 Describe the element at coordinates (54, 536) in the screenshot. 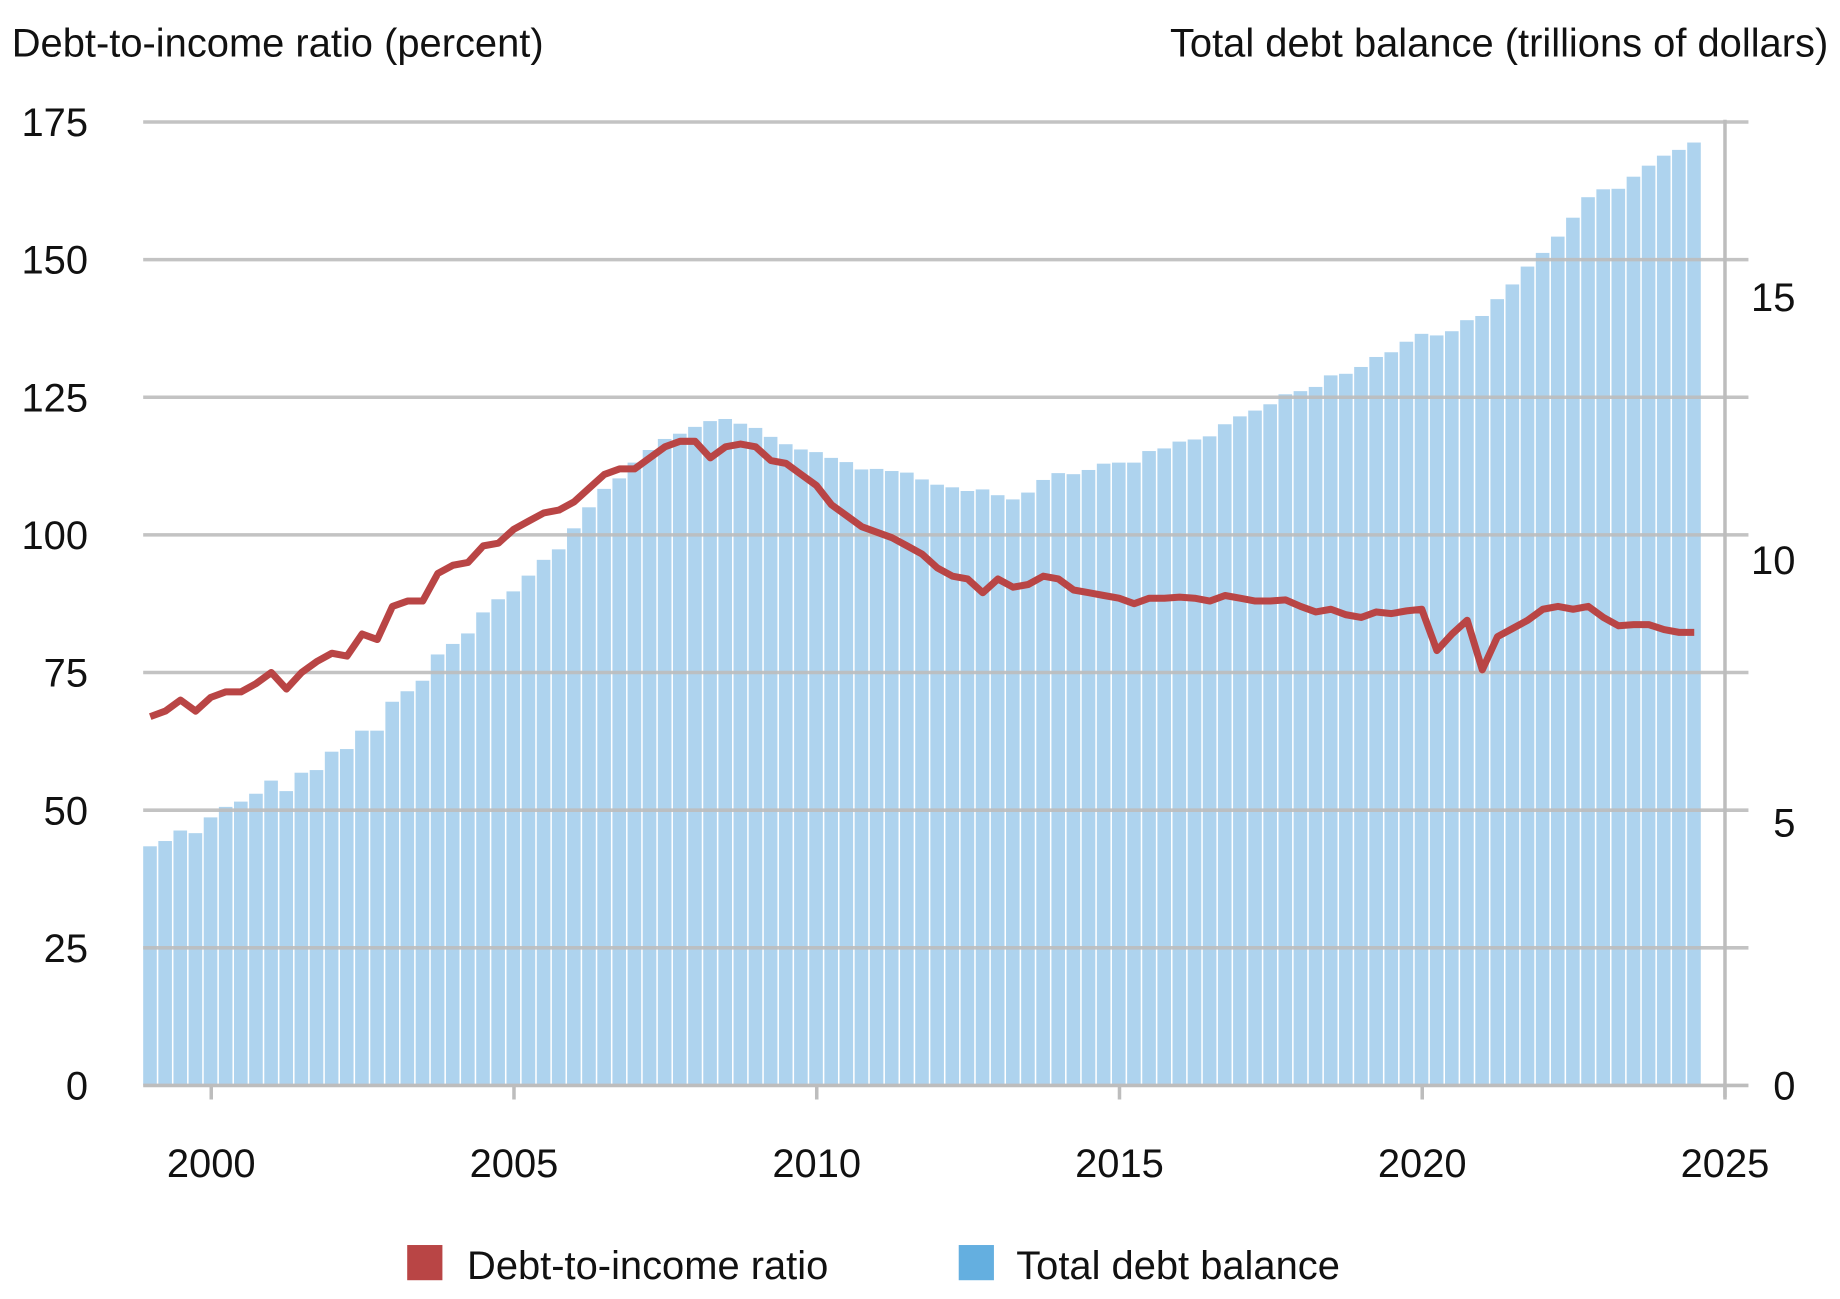

I see `left-tick-label: 100` at that location.